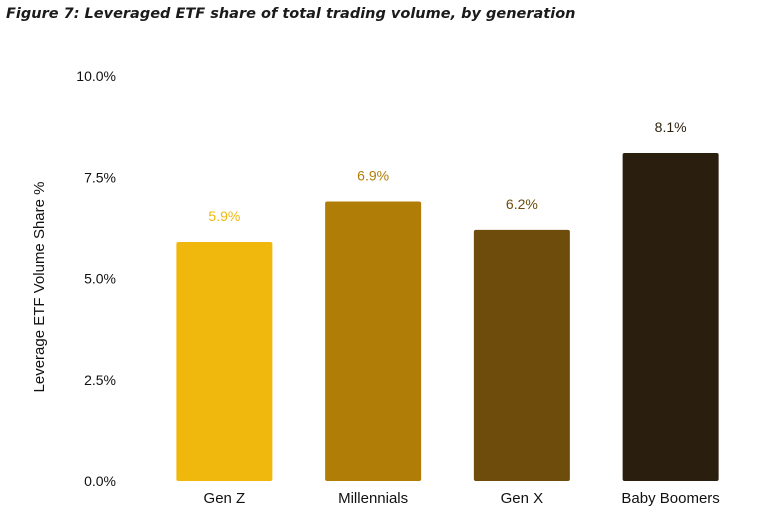 This screenshot has height=518, width=777. What do you see at coordinates (39, 287) in the screenshot?
I see `y-axis-title: Leverage ETF Volume Share %` at bounding box center [39, 287].